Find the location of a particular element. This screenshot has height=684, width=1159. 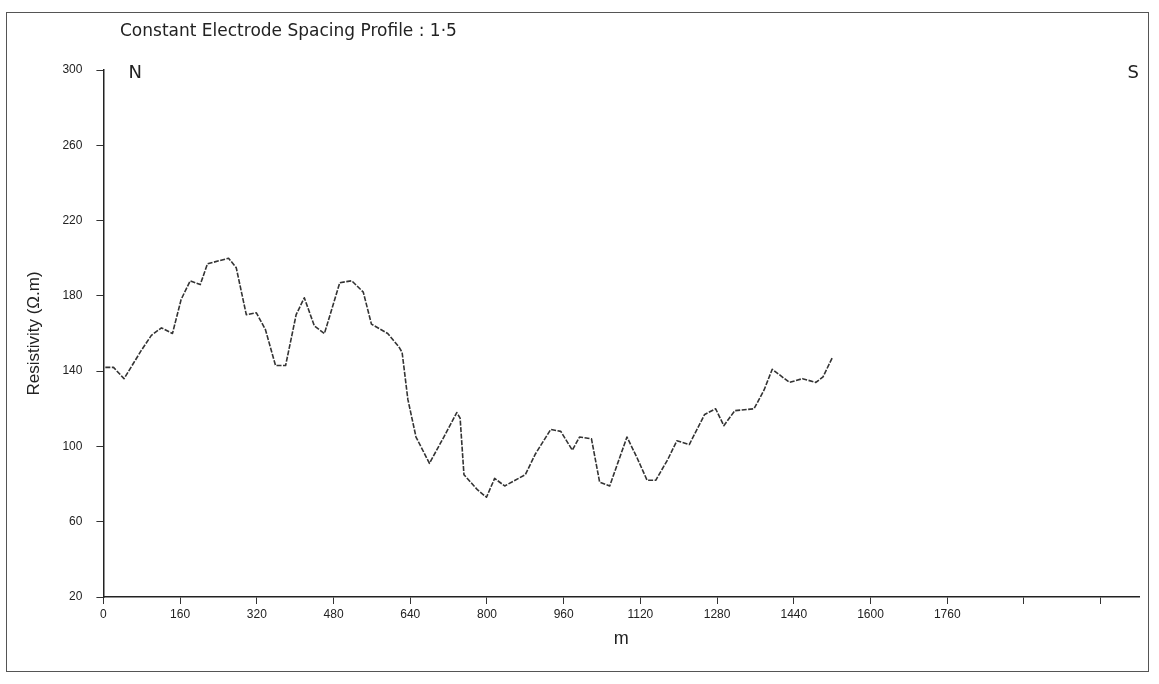

y-tick-label: 180 is located at coordinates (72, 295).